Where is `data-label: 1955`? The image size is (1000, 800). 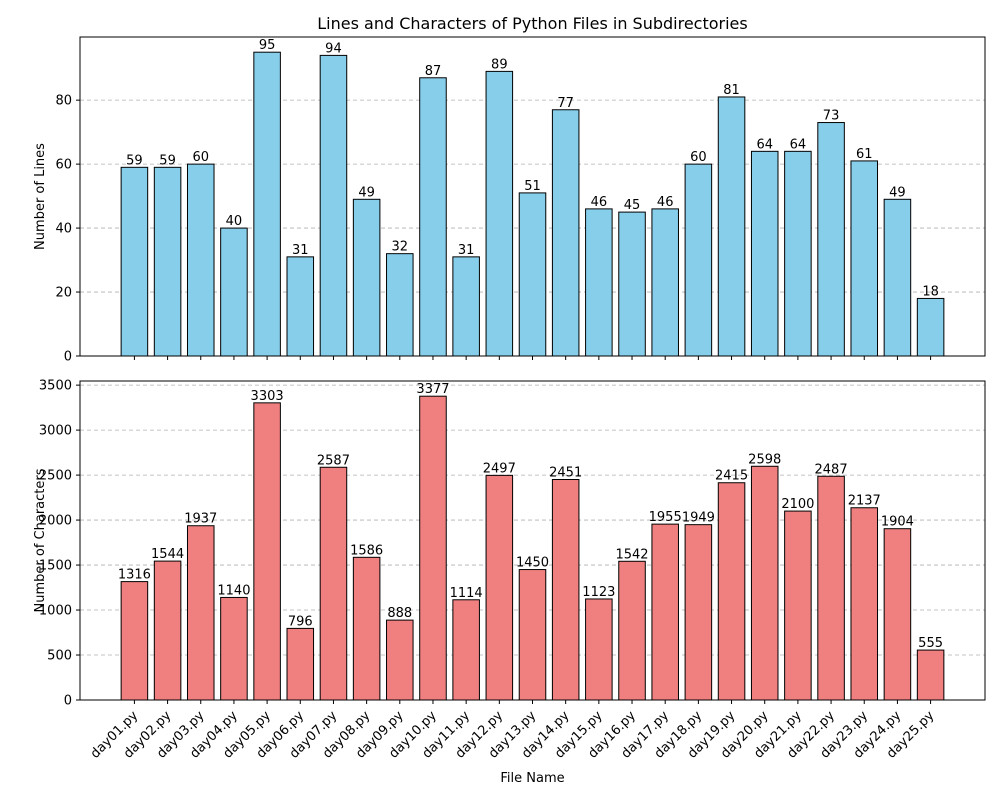
data-label: 1955 is located at coordinates (665, 517).